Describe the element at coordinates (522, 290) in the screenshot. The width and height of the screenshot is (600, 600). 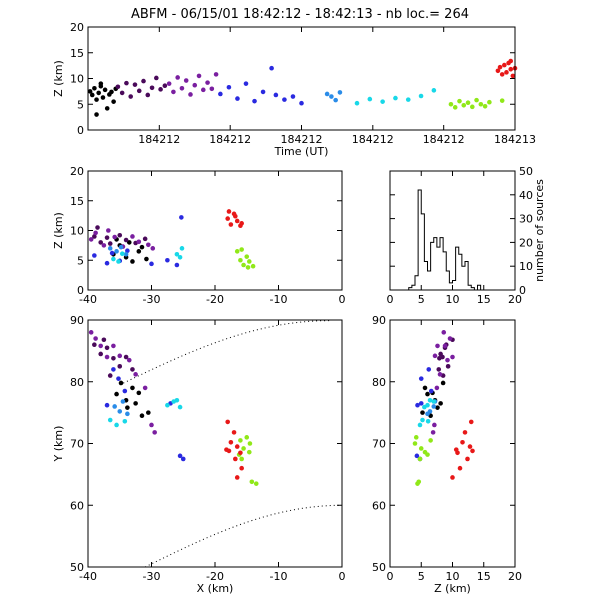
I see `y-tick-label: 0` at that location.